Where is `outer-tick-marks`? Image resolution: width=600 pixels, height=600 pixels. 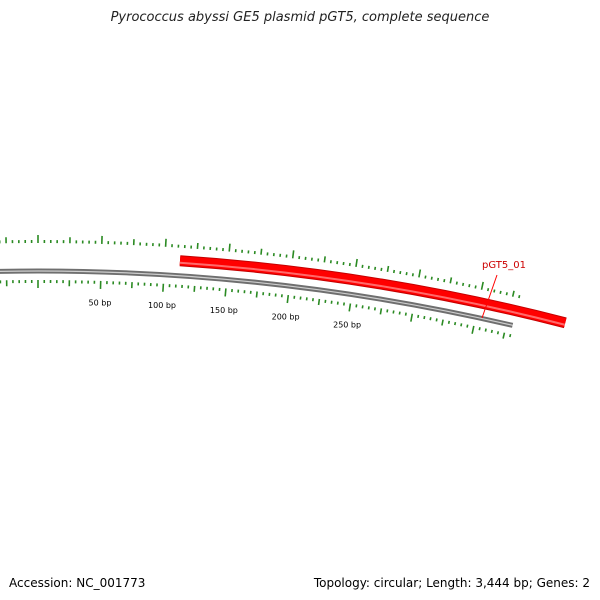
outer-tick-marks is located at coordinates (260, 267).